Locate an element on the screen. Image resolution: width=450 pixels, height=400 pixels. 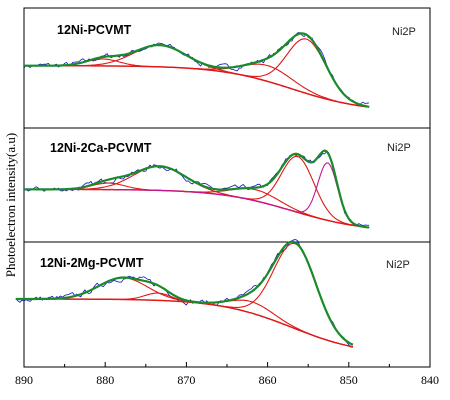
panel-title: 12Ni-PCVMT is located at coordinates (94, 30).